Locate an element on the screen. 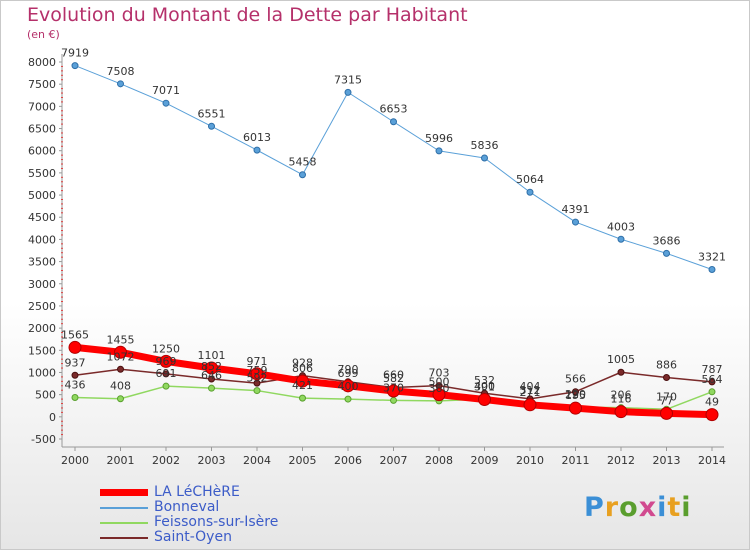  data-label-la-lechere: 806 is located at coordinates (302, 368).